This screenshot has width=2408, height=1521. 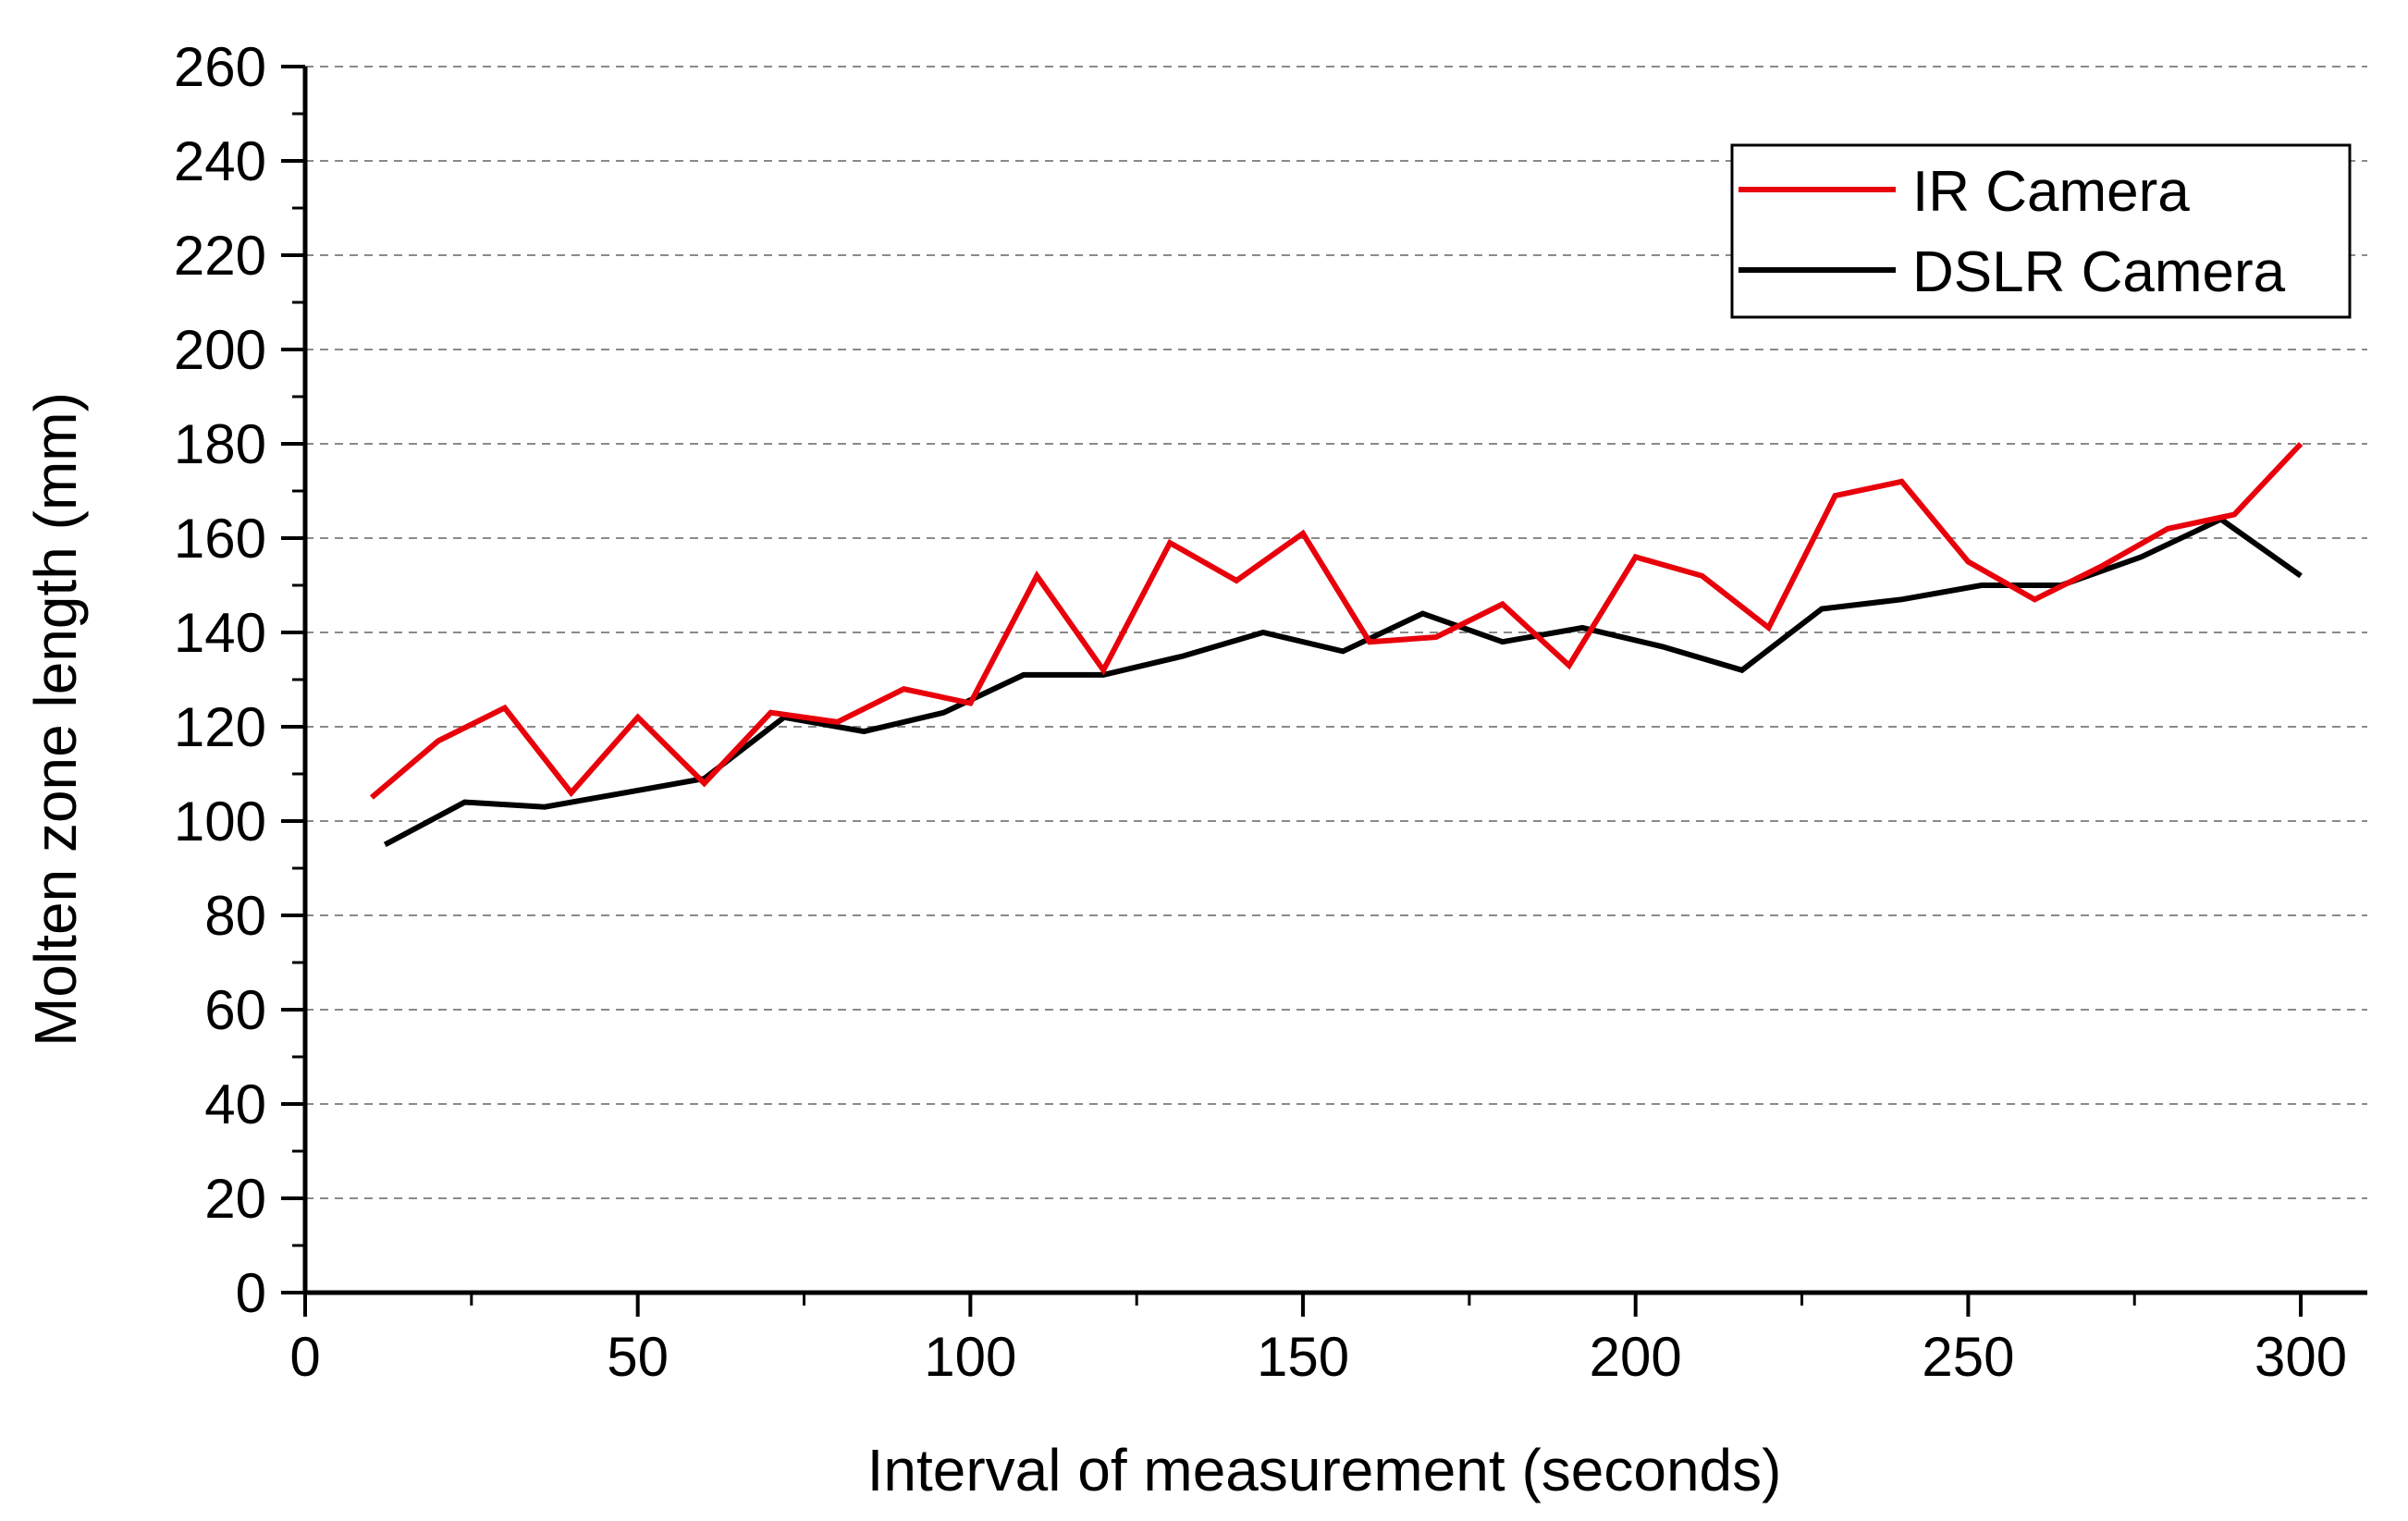 What do you see at coordinates (220, 633) in the screenshot?
I see `y-tick-label: 140` at bounding box center [220, 633].